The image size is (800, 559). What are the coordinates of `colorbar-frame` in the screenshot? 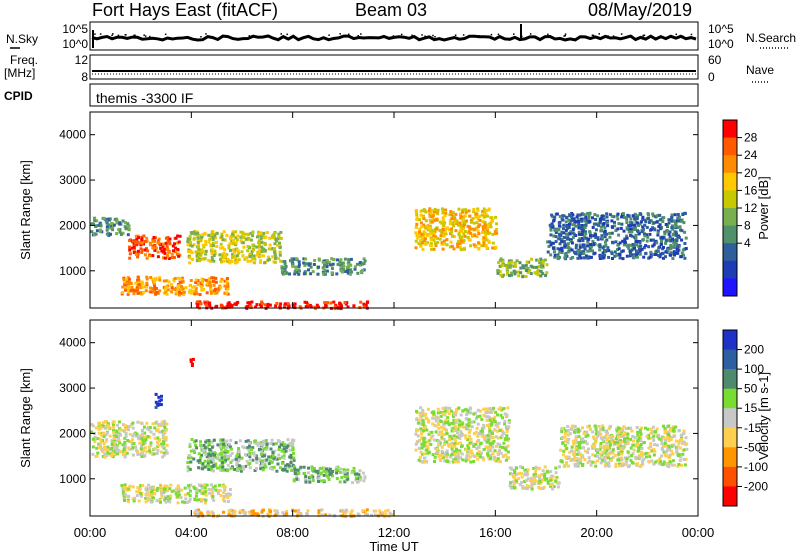 It's located at (730, 418).